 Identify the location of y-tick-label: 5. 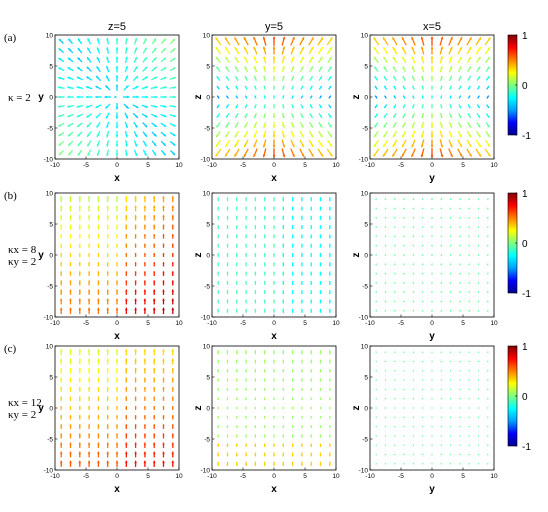
(208, 224).